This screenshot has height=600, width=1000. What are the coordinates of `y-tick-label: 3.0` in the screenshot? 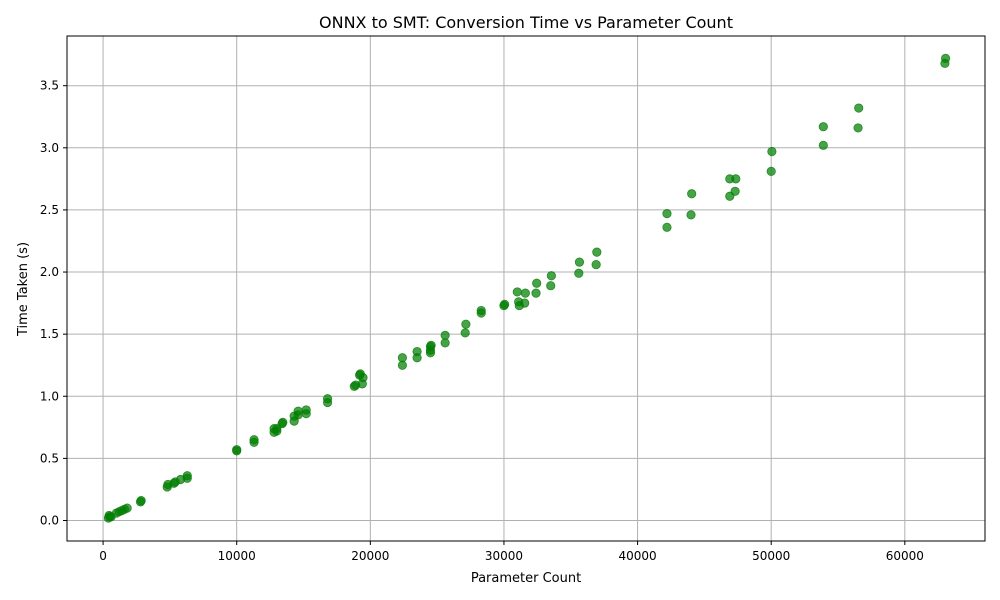 It's located at (49, 148).